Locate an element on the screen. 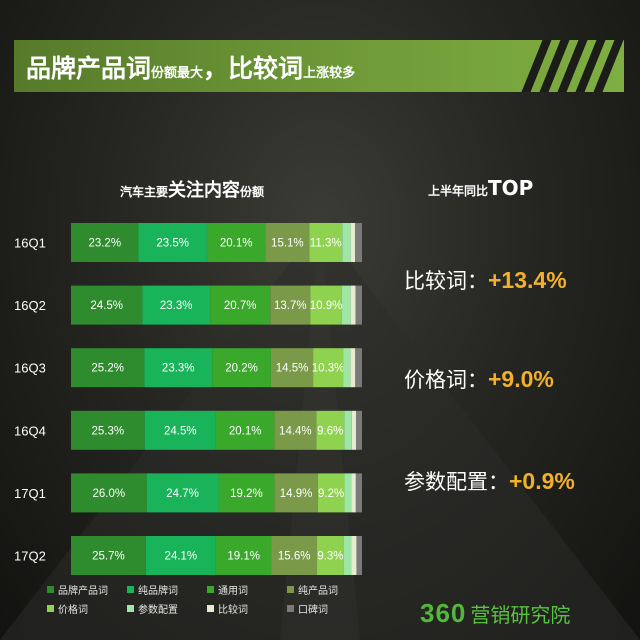 Image resolution: width=640 pixels, height=640 pixels. data-label: 9.6% is located at coordinates (330, 431).